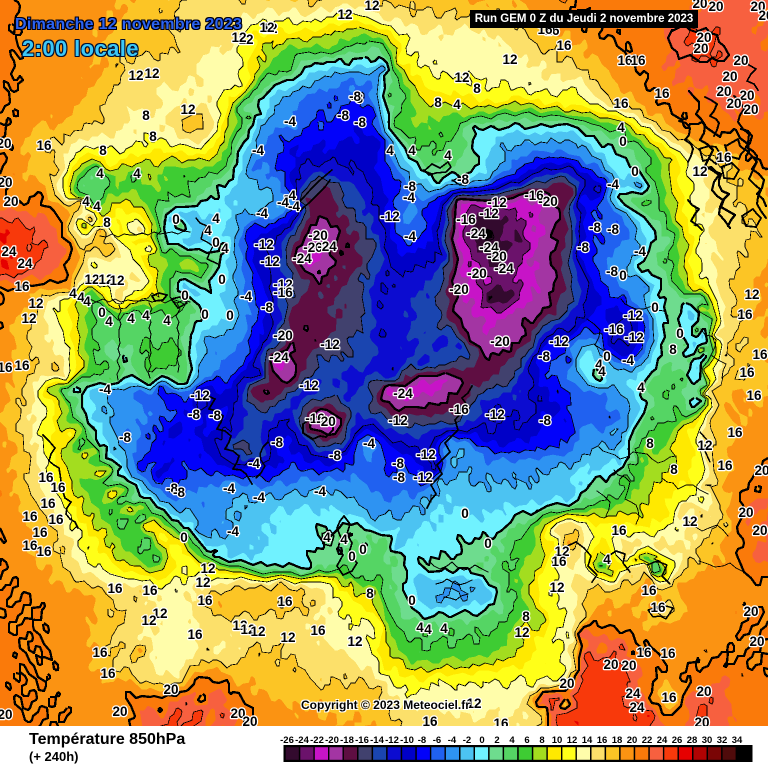 This screenshot has height=768, width=768. What do you see at coordinates (557, 740) in the screenshot?
I see `svg-text: 10` at bounding box center [557, 740].